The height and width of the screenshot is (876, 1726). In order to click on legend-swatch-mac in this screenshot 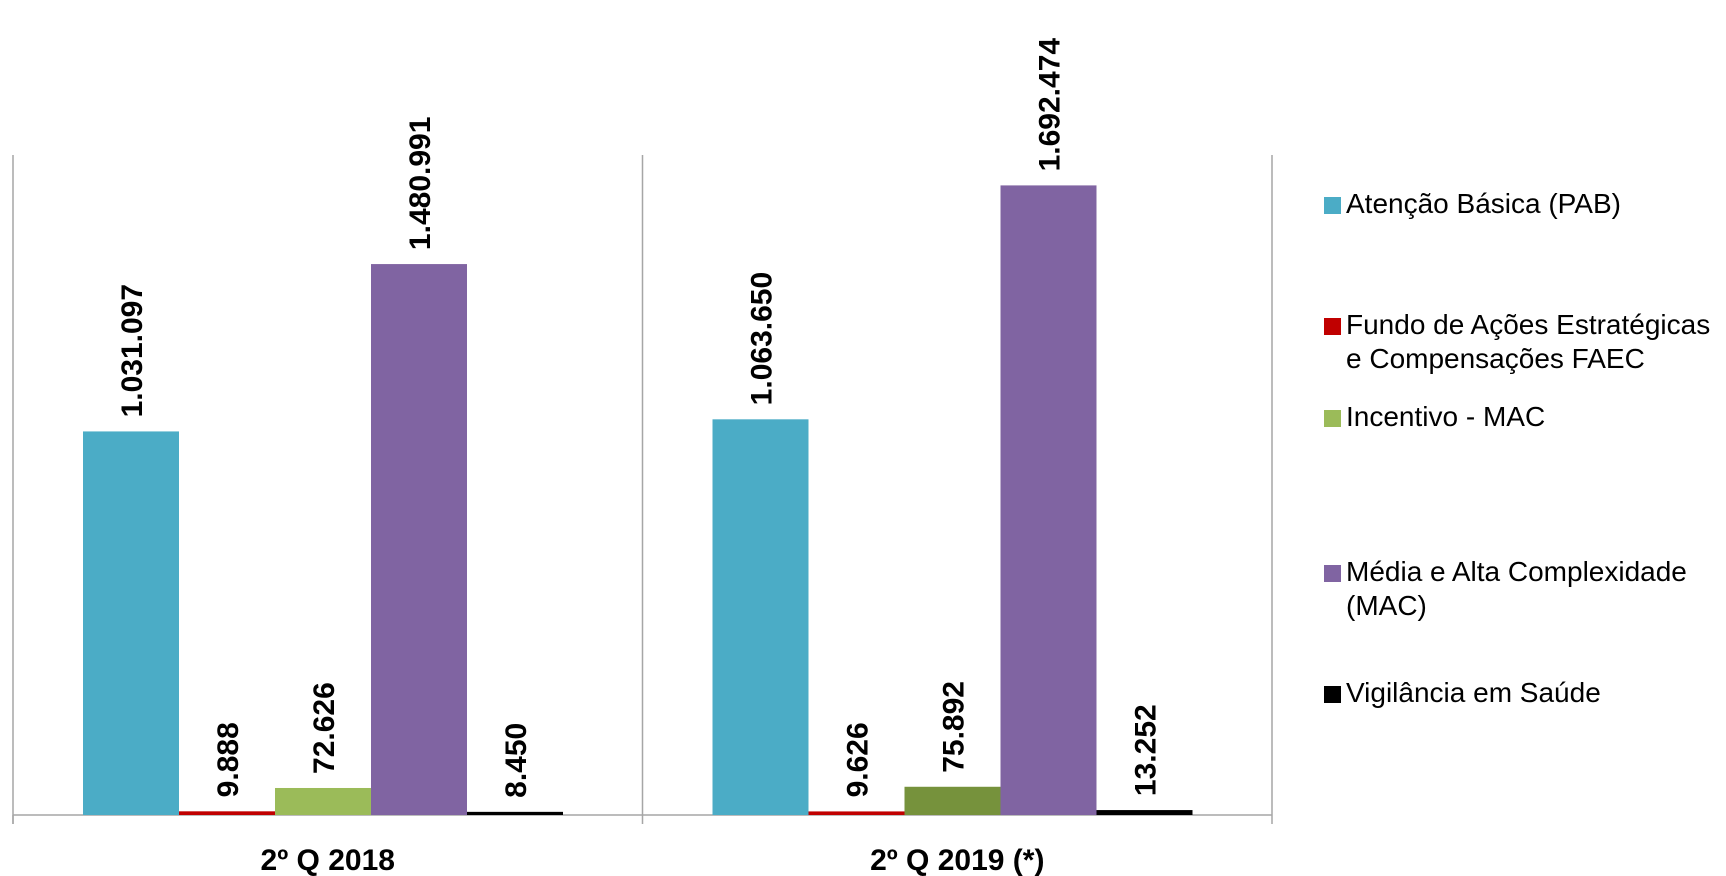, I will do `click(1332, 573)`.